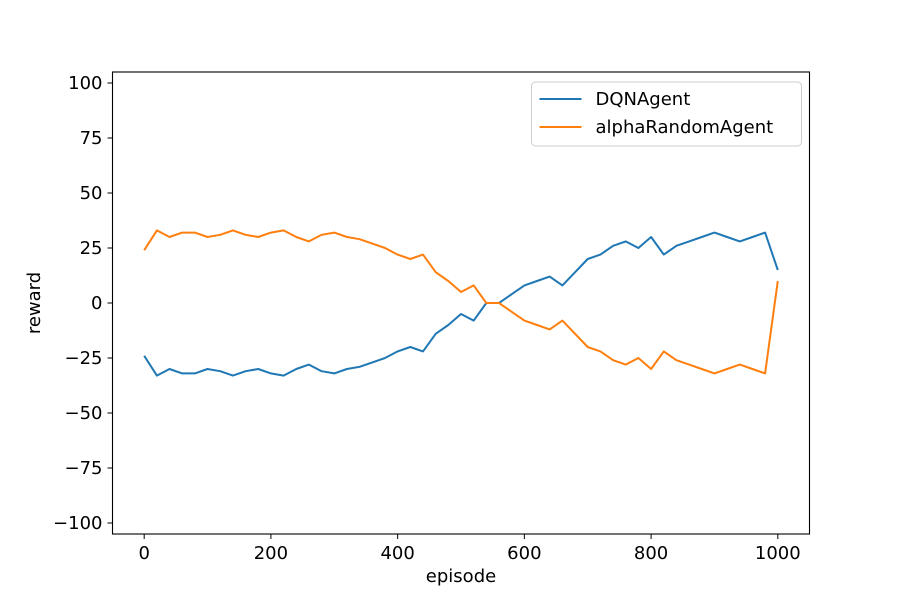 The width and height of the screenshot is (900, 600). What do you see at coordinates (84, 358) in the screenshot?
I see `y-tick-label: −25` at bounding box center [84, 358].